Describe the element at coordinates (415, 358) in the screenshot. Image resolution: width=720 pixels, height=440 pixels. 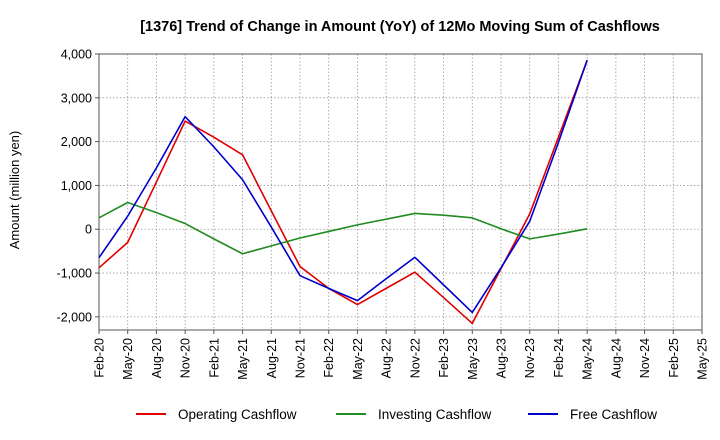
I see `x-tick-label: Nov-22` at that location.